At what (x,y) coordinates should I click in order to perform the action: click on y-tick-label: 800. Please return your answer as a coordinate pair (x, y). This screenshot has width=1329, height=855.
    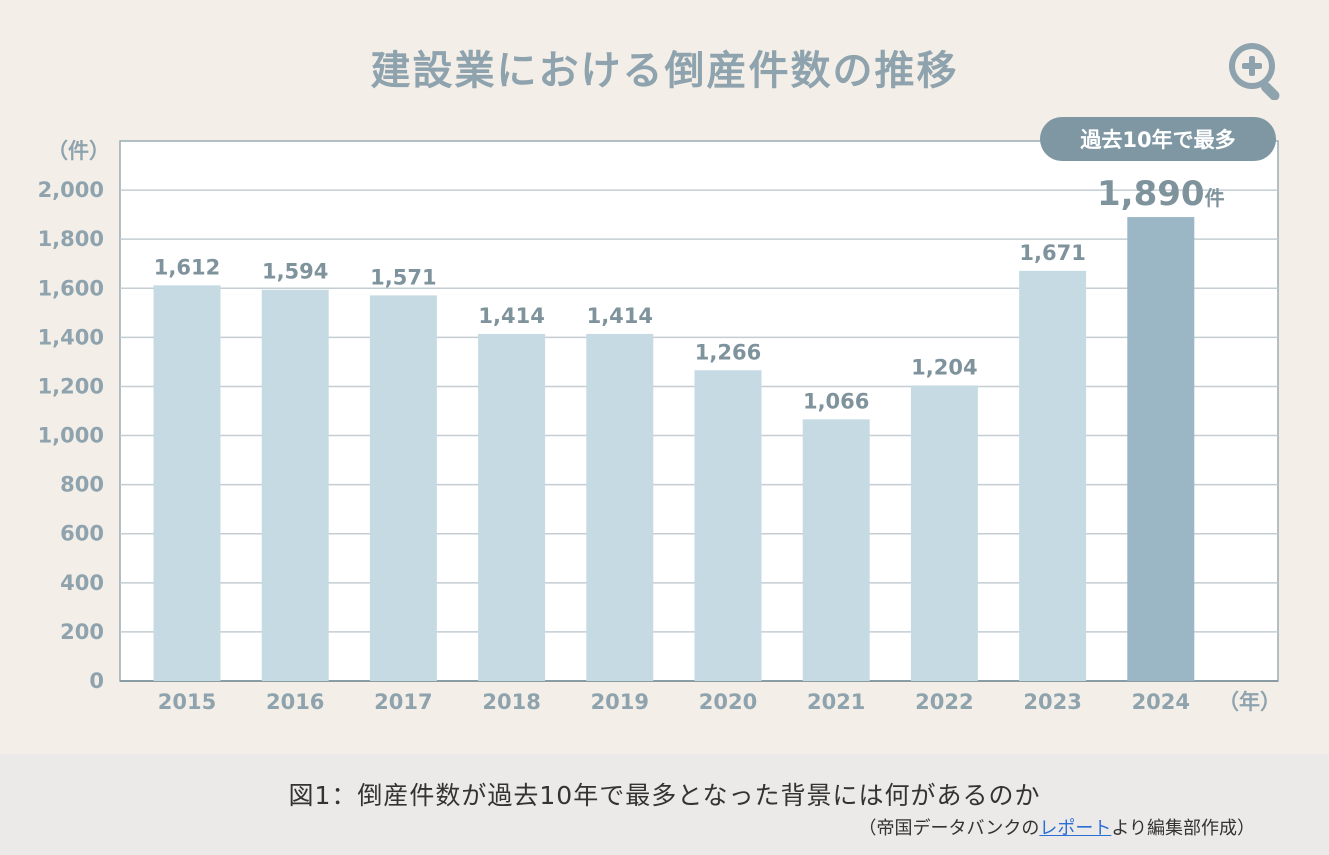
    Looking at the image, I should click on (82, 485).